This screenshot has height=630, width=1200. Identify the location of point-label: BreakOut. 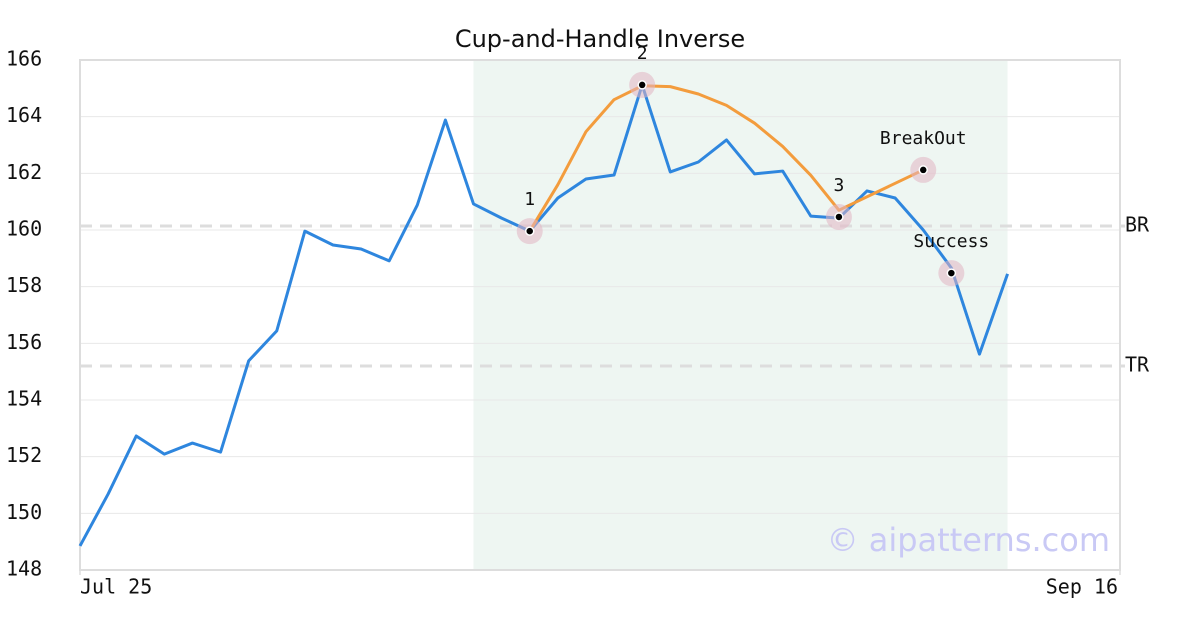
(923, 138).